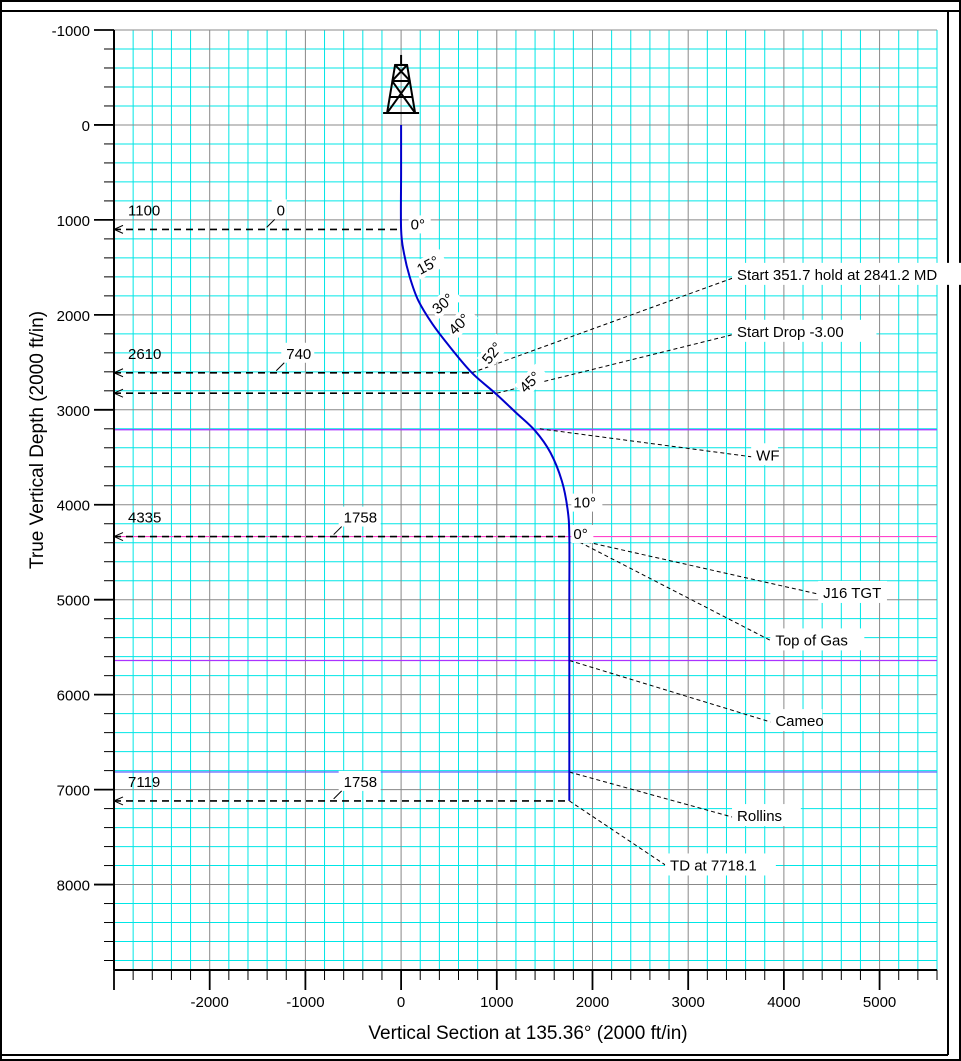 The width and height of the screenshot is (961, 1061). Describe the element at coordinates (73, 221) in the screenshot. I see `y-tick-label: 1000` at that location.